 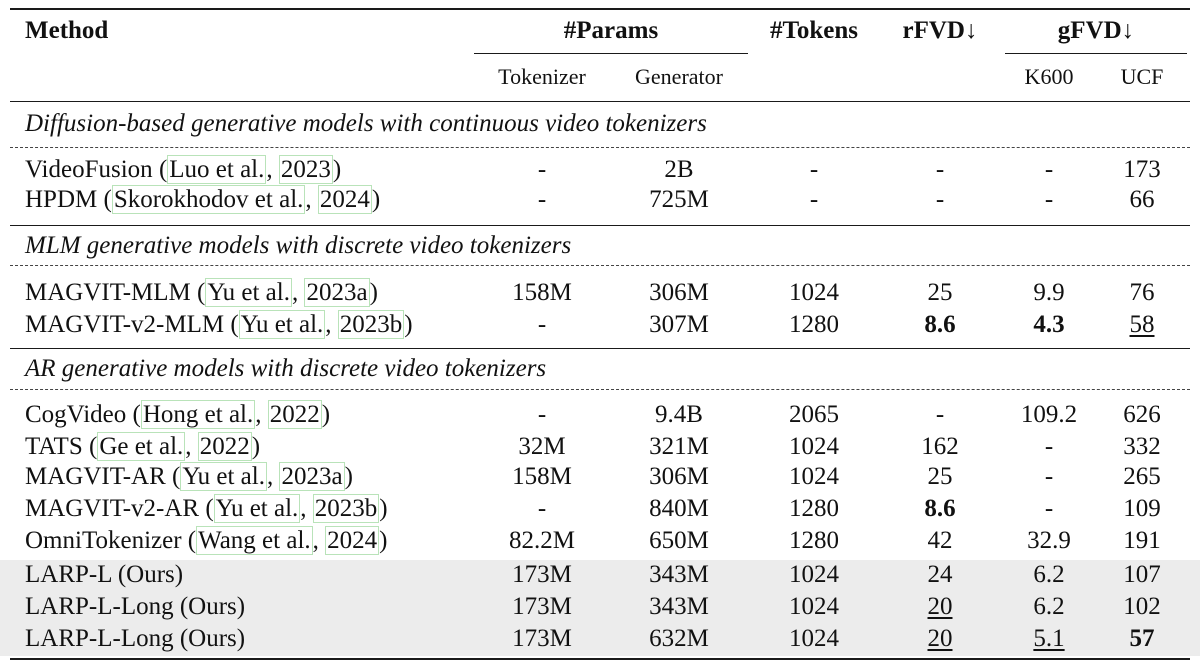 I want to click on tokenizer-cell: 32M, so click(x=542, y=446).